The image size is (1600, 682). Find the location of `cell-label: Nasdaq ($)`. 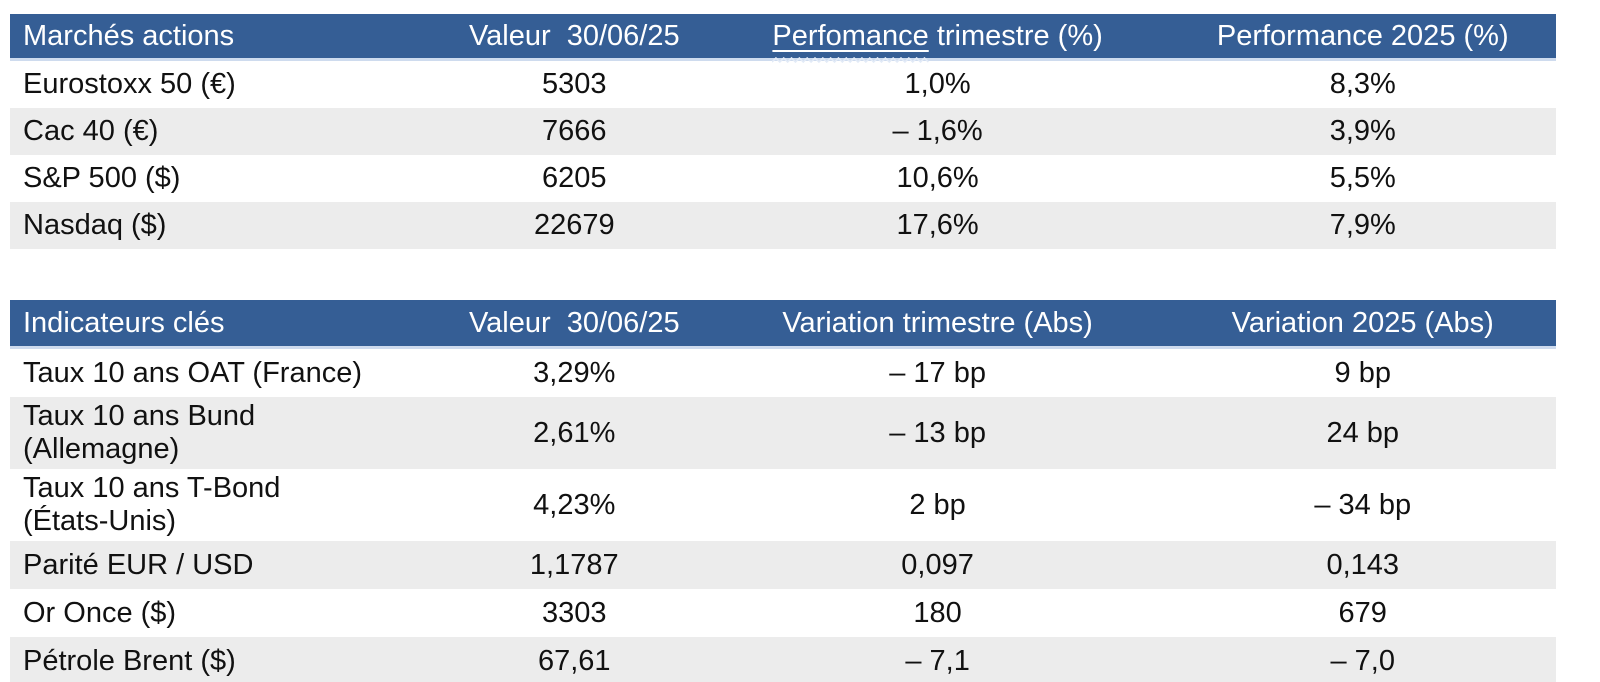

cell-label: Nasdaq ($) is located at coordinates (95, 225).